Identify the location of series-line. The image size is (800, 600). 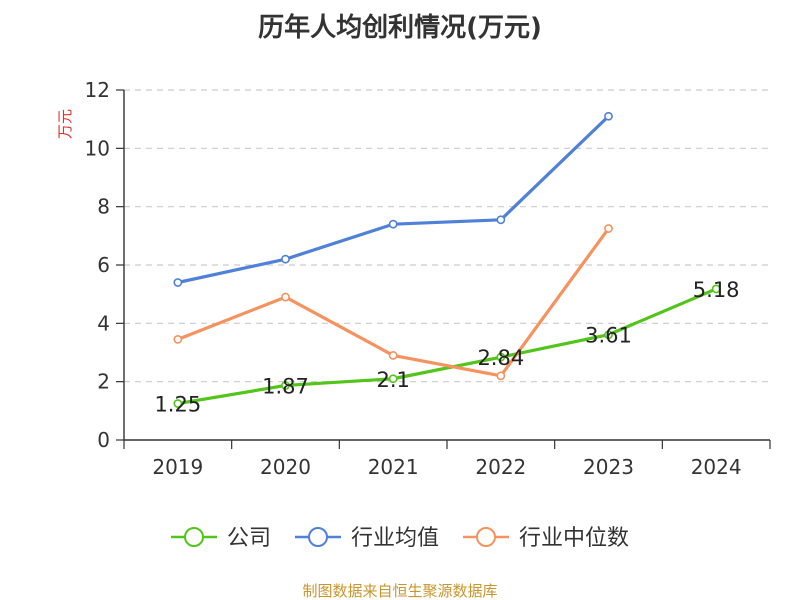
(447, 346).